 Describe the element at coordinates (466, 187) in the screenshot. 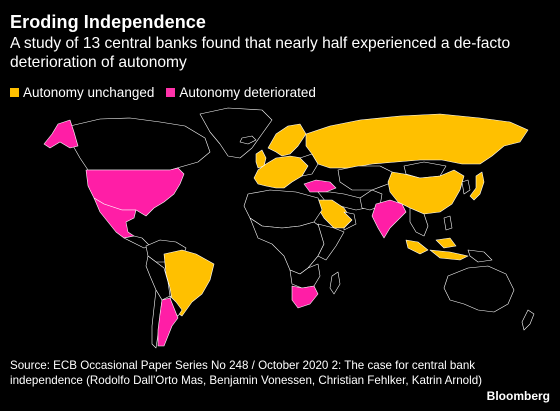

I see `korea` at that location.